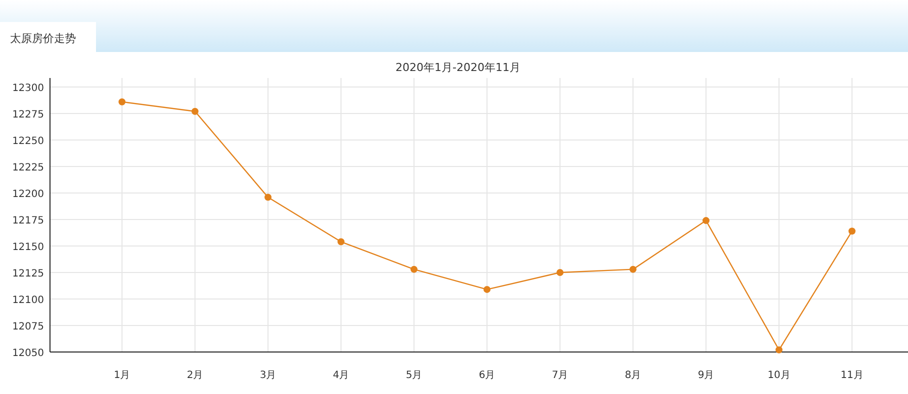  What do you see at coordinates (28, 115) in the screenshot?
I see `y-tick-label: 12275` at bounding box center [28, 115].